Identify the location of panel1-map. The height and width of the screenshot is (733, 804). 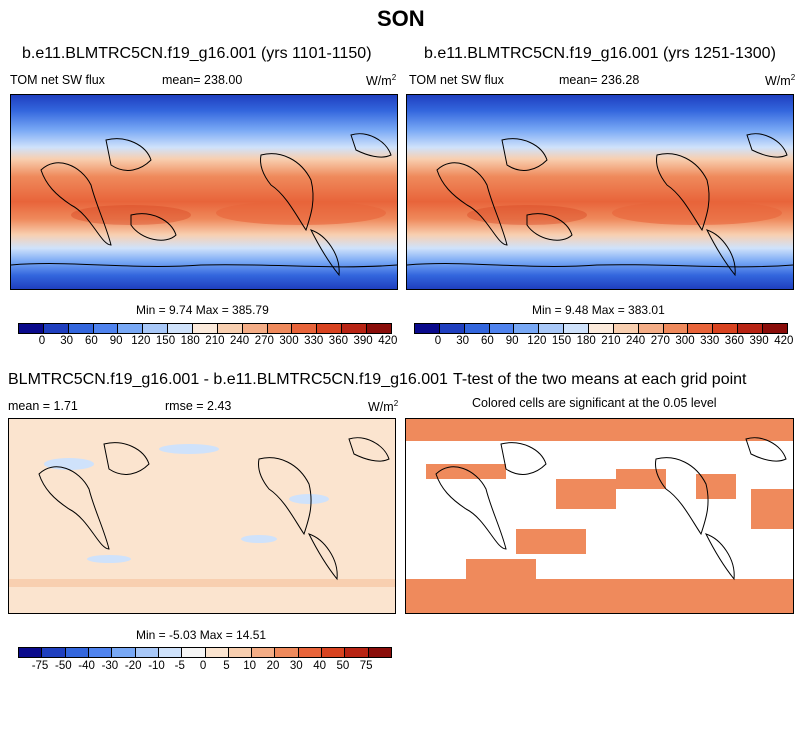
(204, 192).